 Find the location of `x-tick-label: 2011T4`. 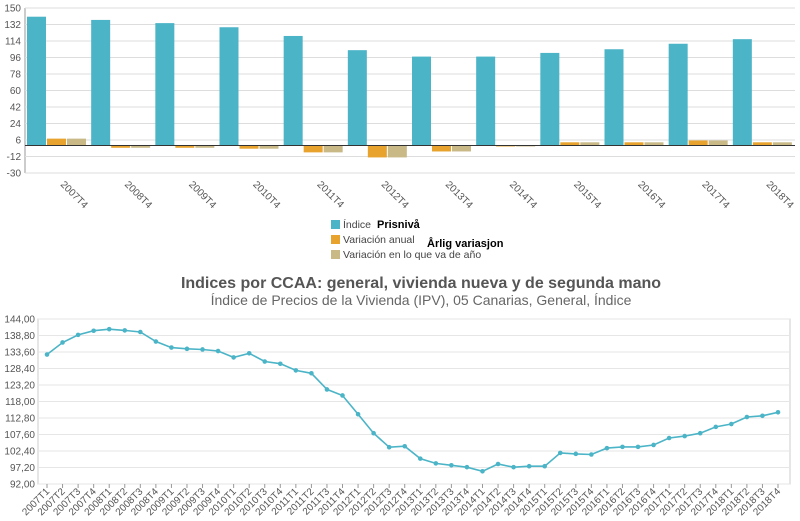

x-tick-label: 2011T4 is located at coordinates (331, 195).